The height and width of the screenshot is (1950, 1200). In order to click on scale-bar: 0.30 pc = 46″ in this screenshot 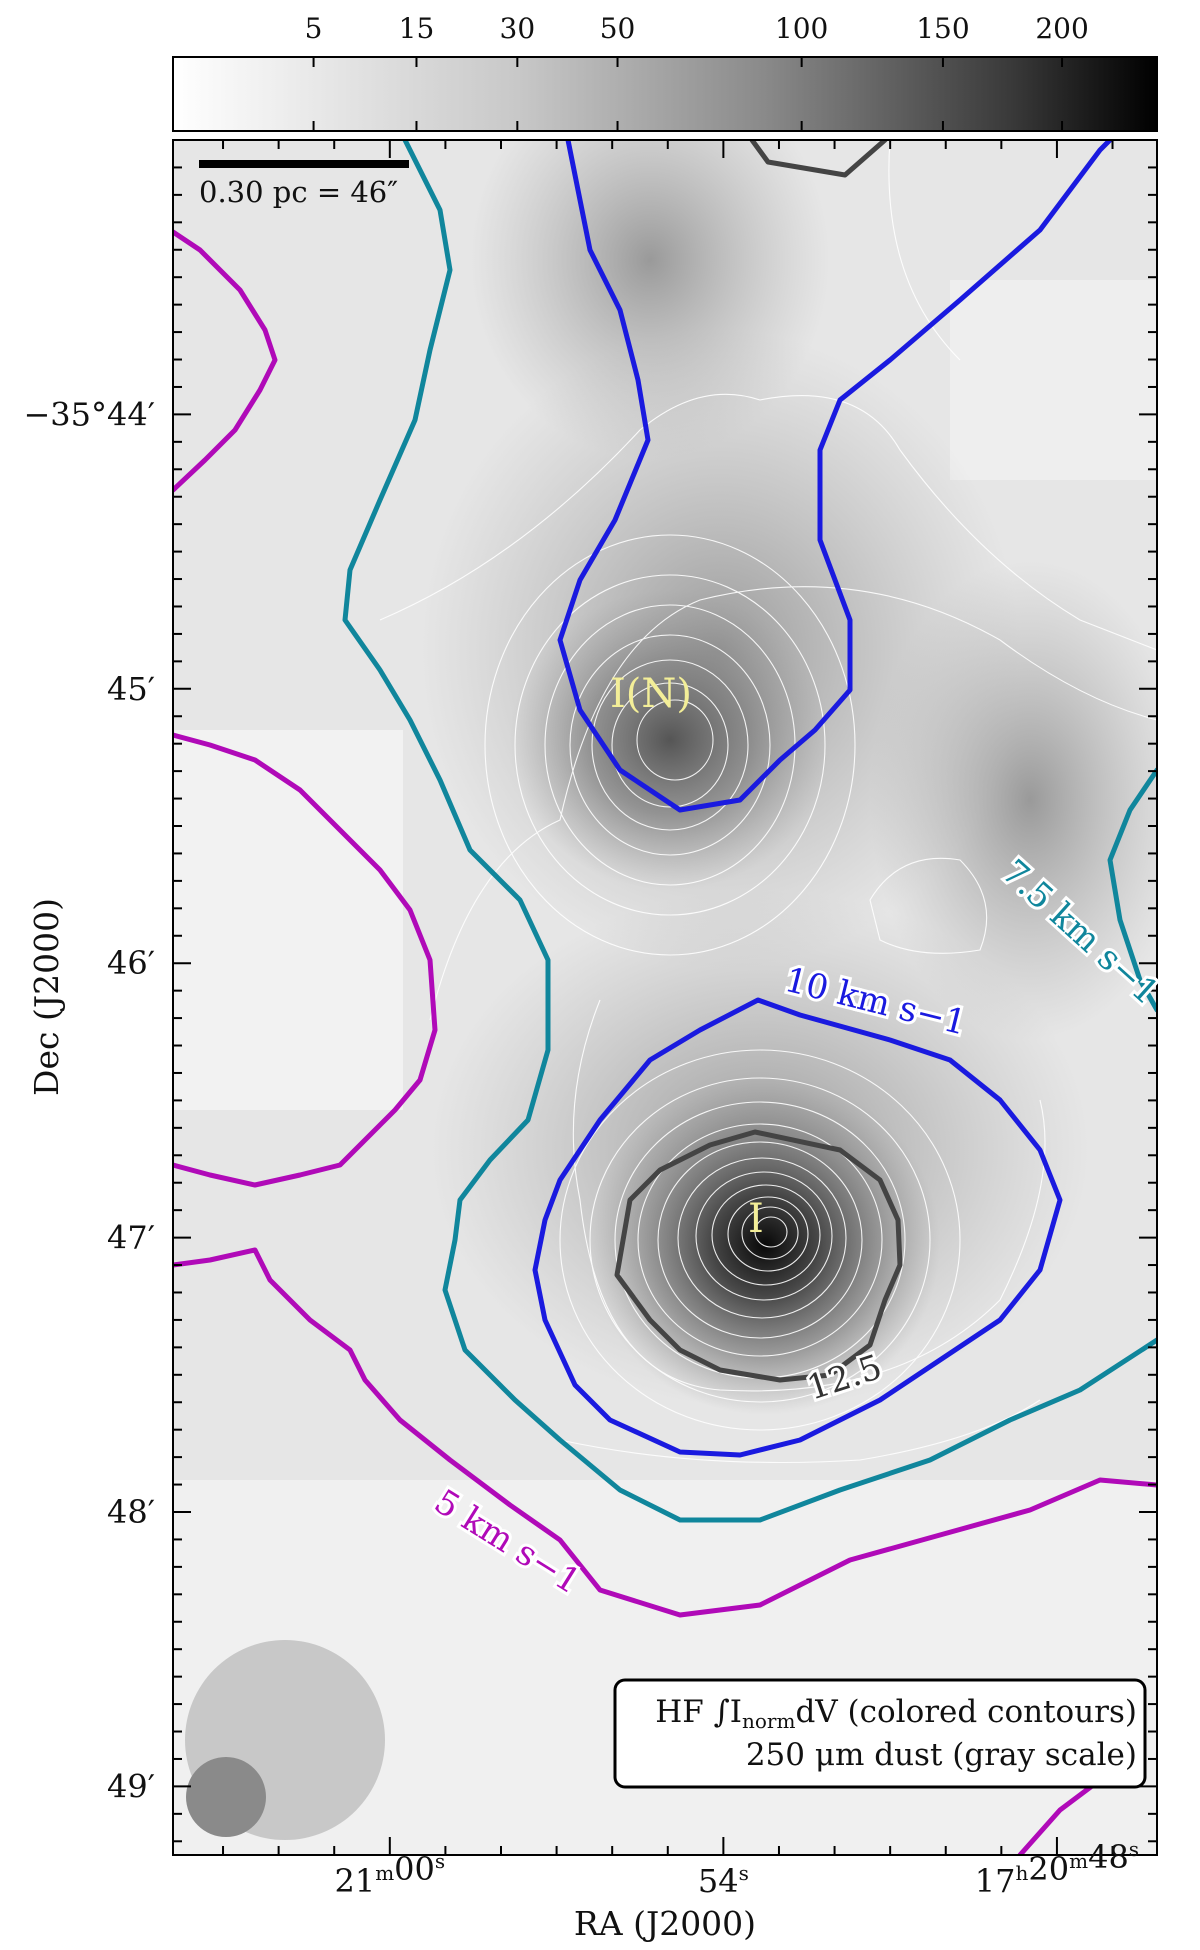, I will do `click(304, 184)`.